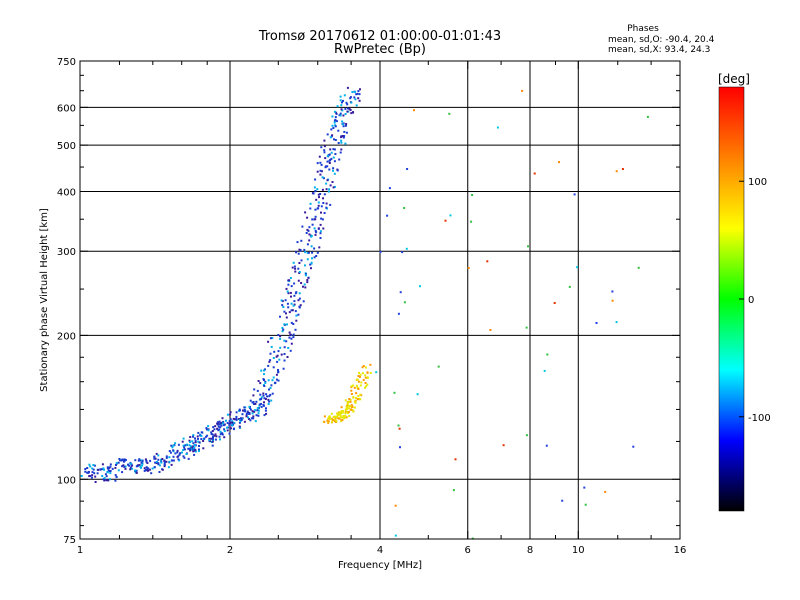 The image size is (800, 600). I want to click on x-tick-label: 8, so click(530, 550).